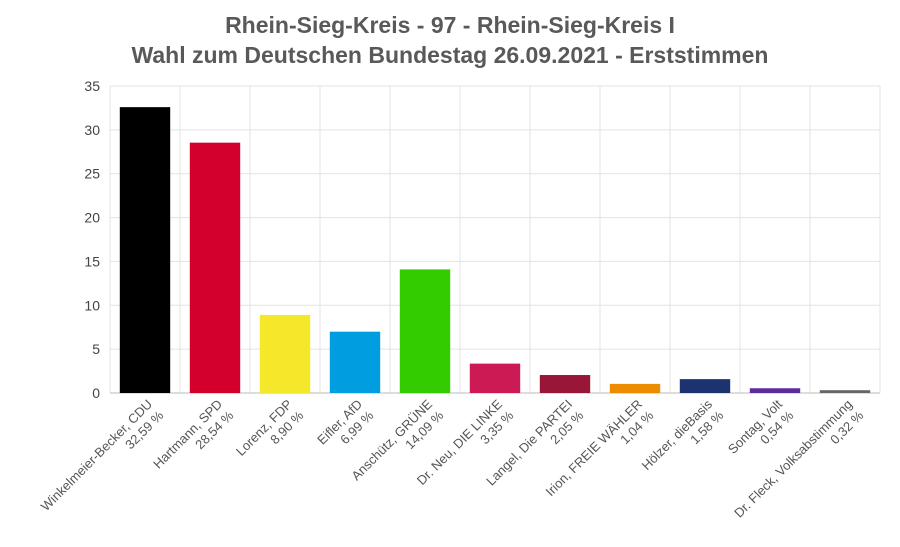 The width and height of the screenshot is (900, 547). I want to click on x-tick-label: Lorenz, FDP8,90 %, so click(270, 433).